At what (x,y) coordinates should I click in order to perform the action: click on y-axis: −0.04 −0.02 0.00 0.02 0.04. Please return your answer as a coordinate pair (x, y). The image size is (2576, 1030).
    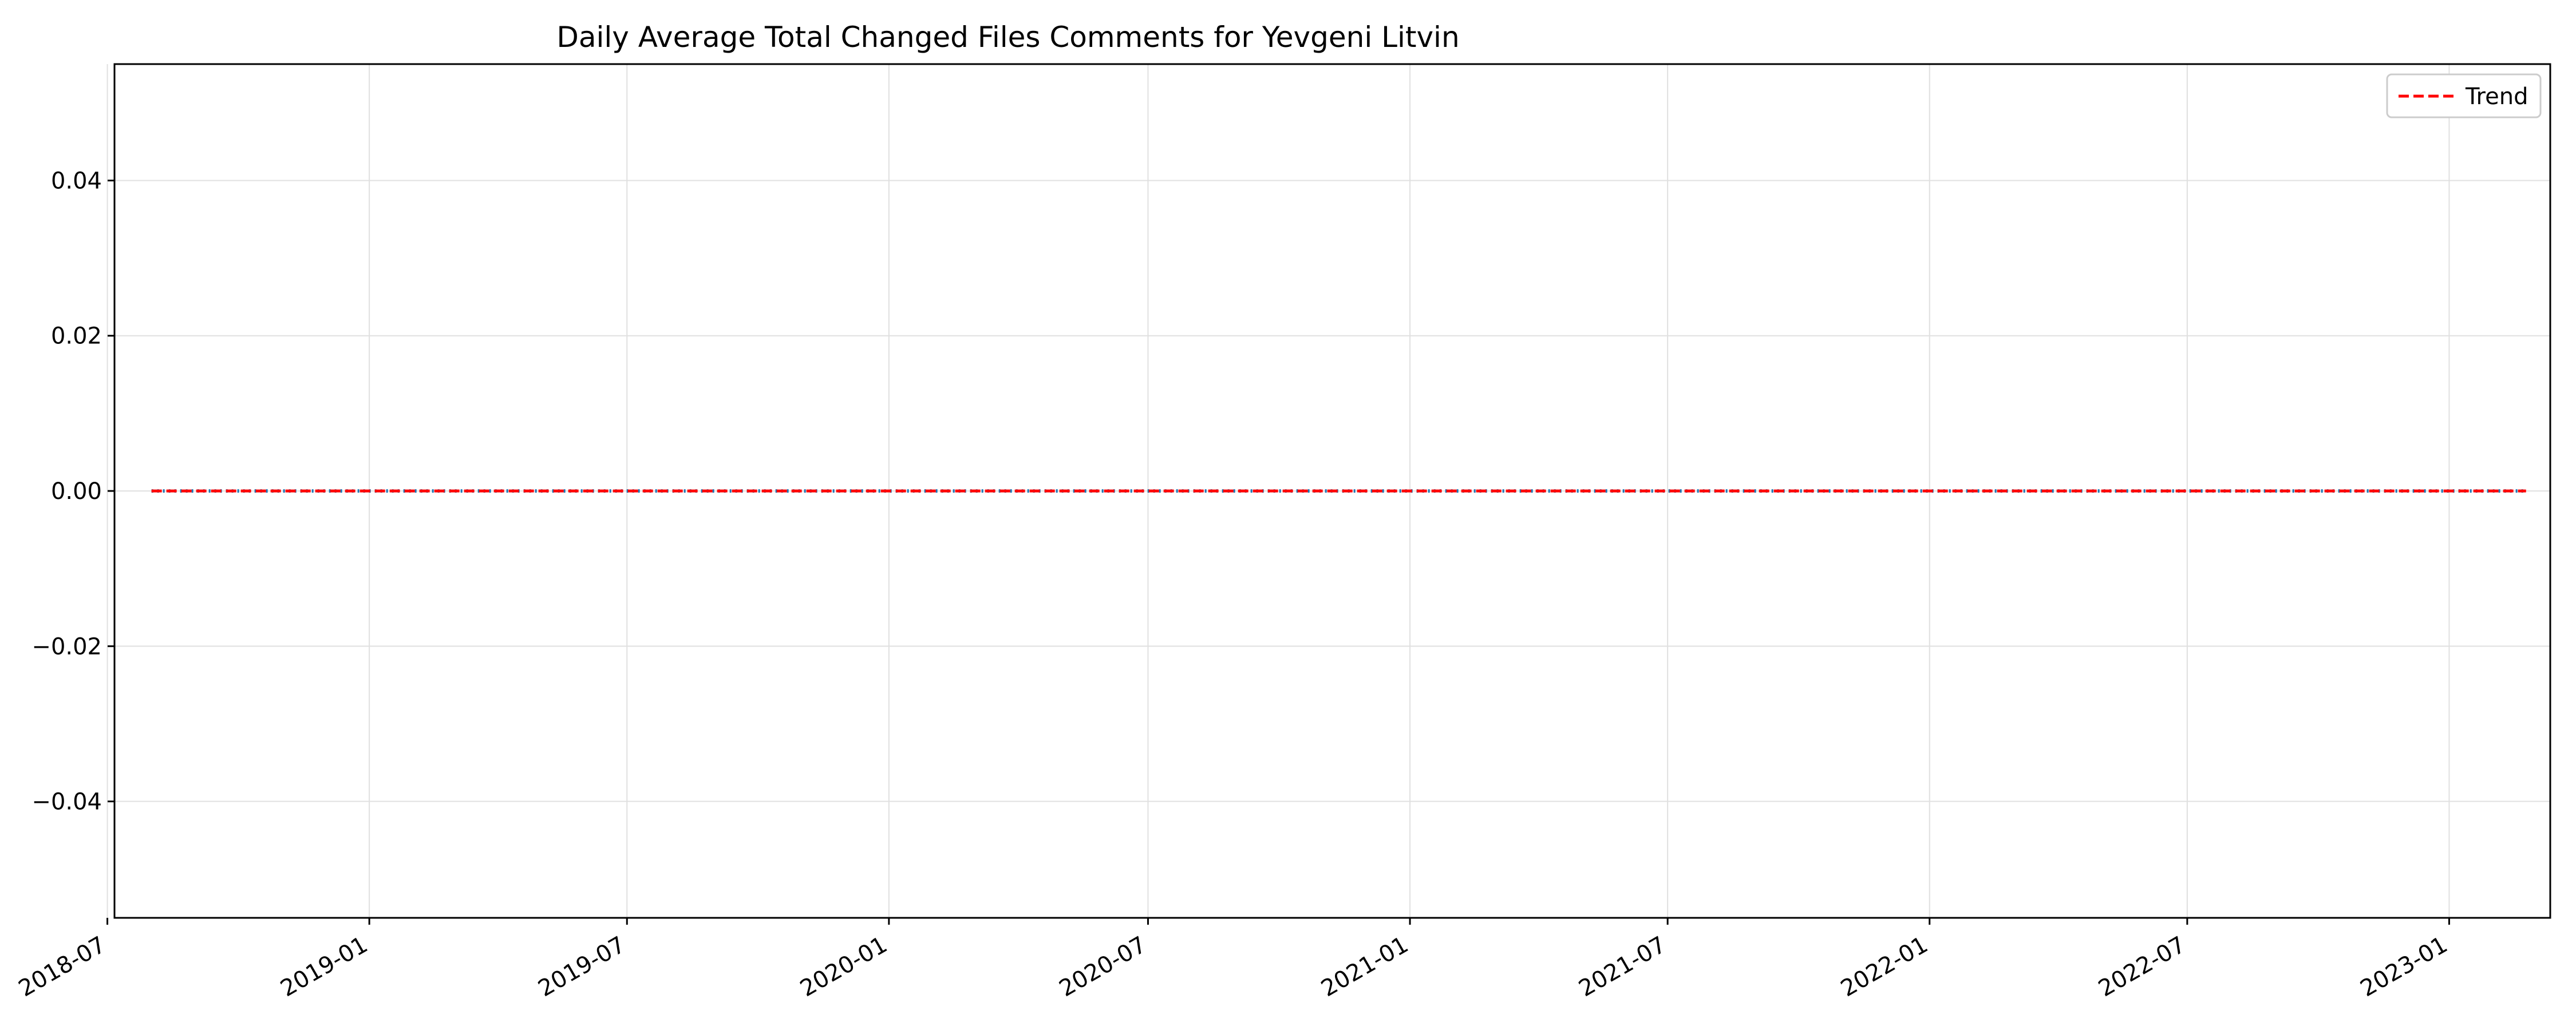
    Looking at the image, I should click on (72, 491).